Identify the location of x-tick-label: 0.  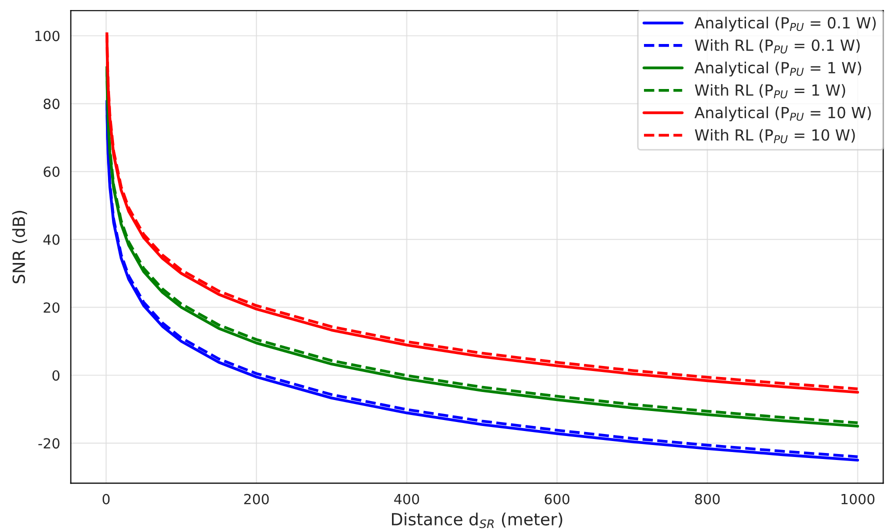
(106, 499).